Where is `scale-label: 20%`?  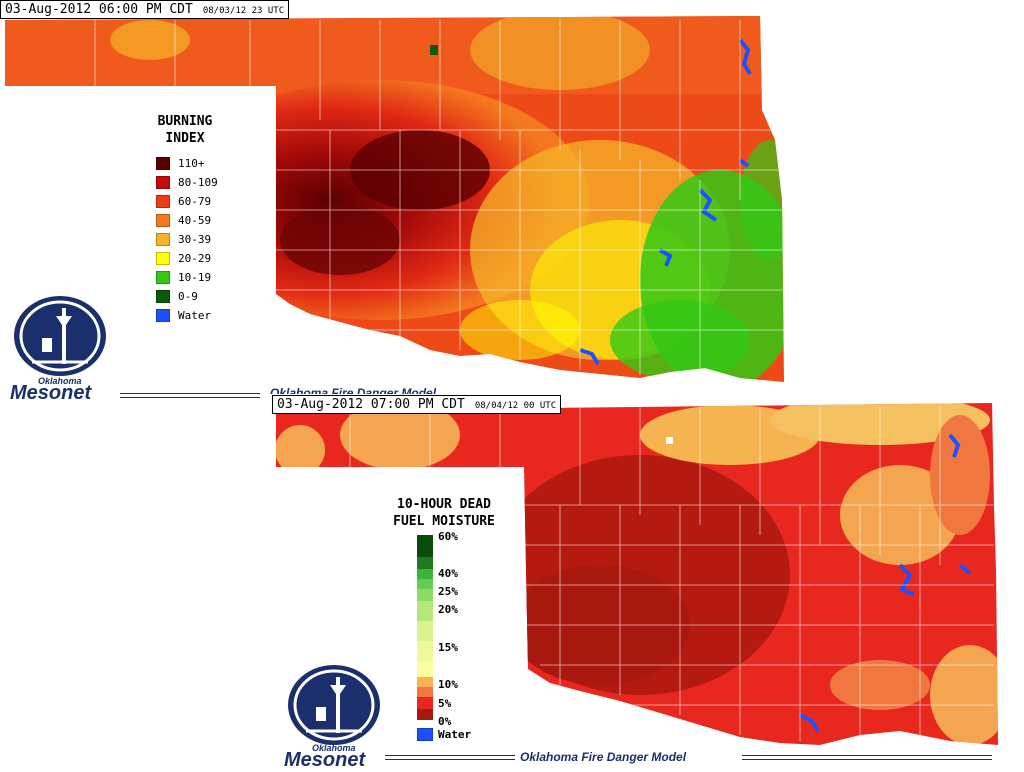
scale-label: 20% is located at coordinates (448, 609).